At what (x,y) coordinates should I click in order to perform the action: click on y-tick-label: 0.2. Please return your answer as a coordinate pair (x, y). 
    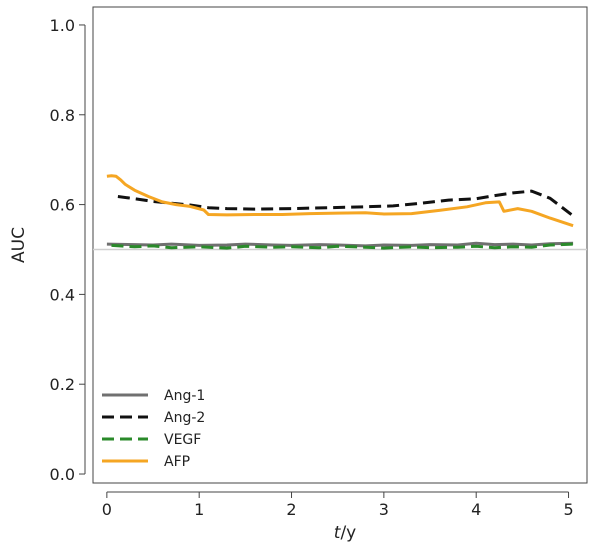
    Looking at the image, I should click on (62, 384).